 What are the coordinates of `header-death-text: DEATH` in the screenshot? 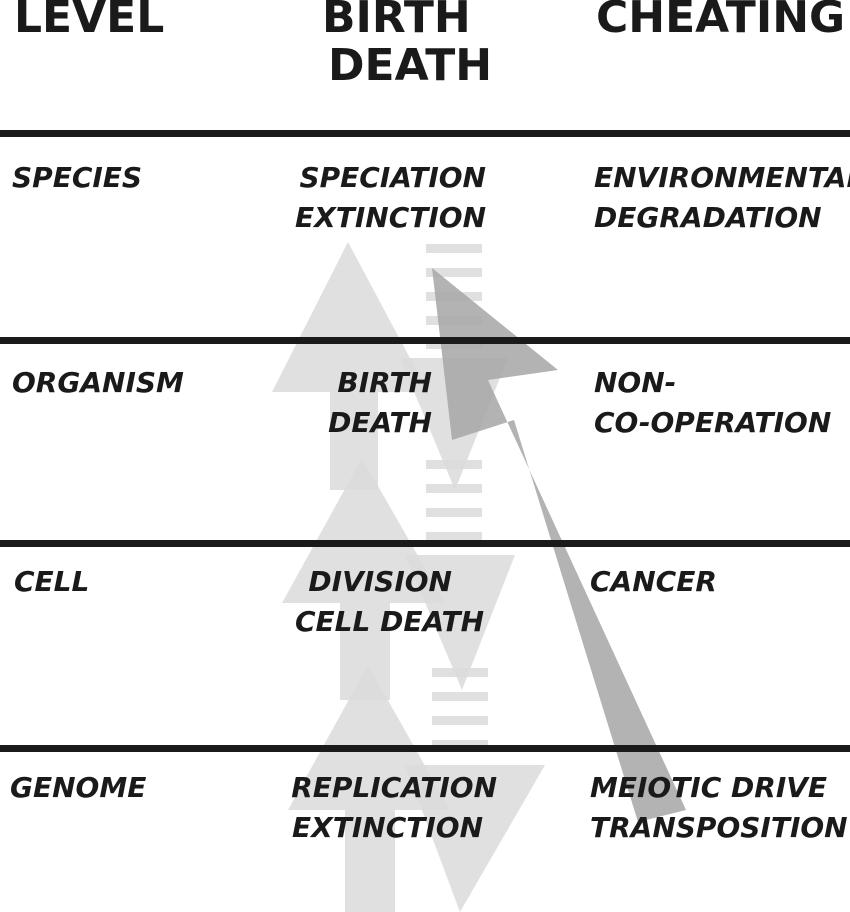 It's located at (410, 65).